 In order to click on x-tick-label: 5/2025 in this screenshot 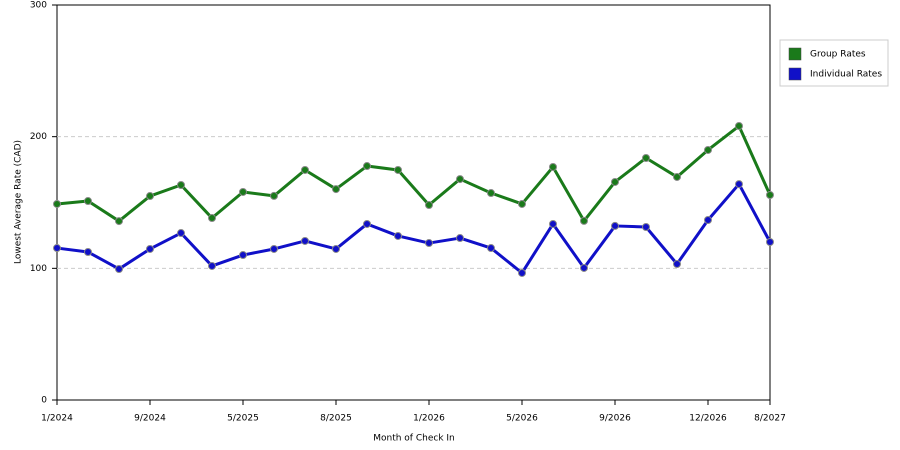, I will do `click(243, 419)`.